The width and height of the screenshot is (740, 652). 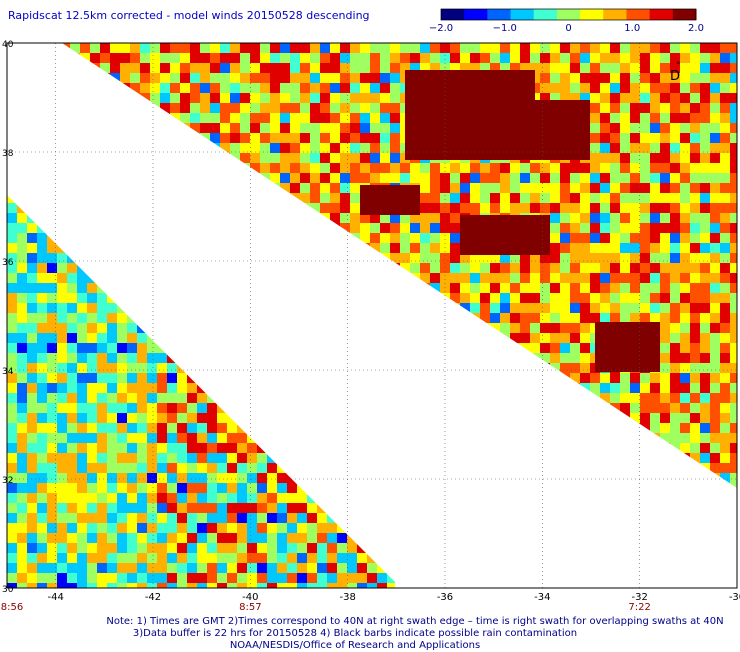 What do you see at coordinates (522, 14) in the screenshot?
I see `colorbar-segment` at bounding box center [522, 14].